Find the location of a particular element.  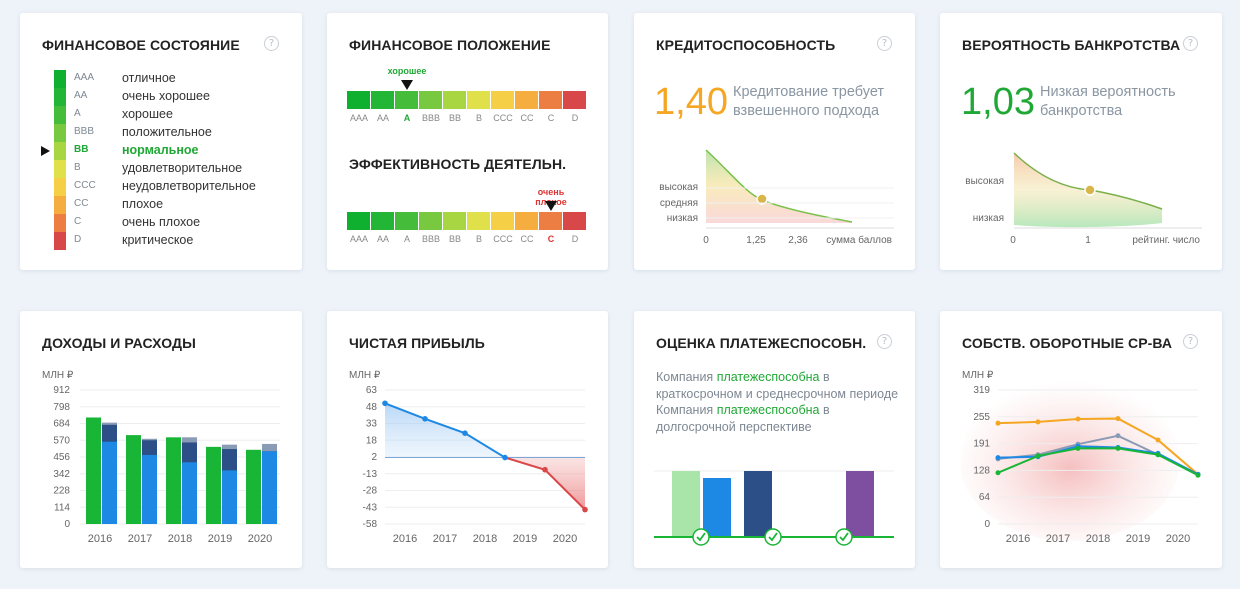

rating-code: CC is located at coordinates (81, 203).